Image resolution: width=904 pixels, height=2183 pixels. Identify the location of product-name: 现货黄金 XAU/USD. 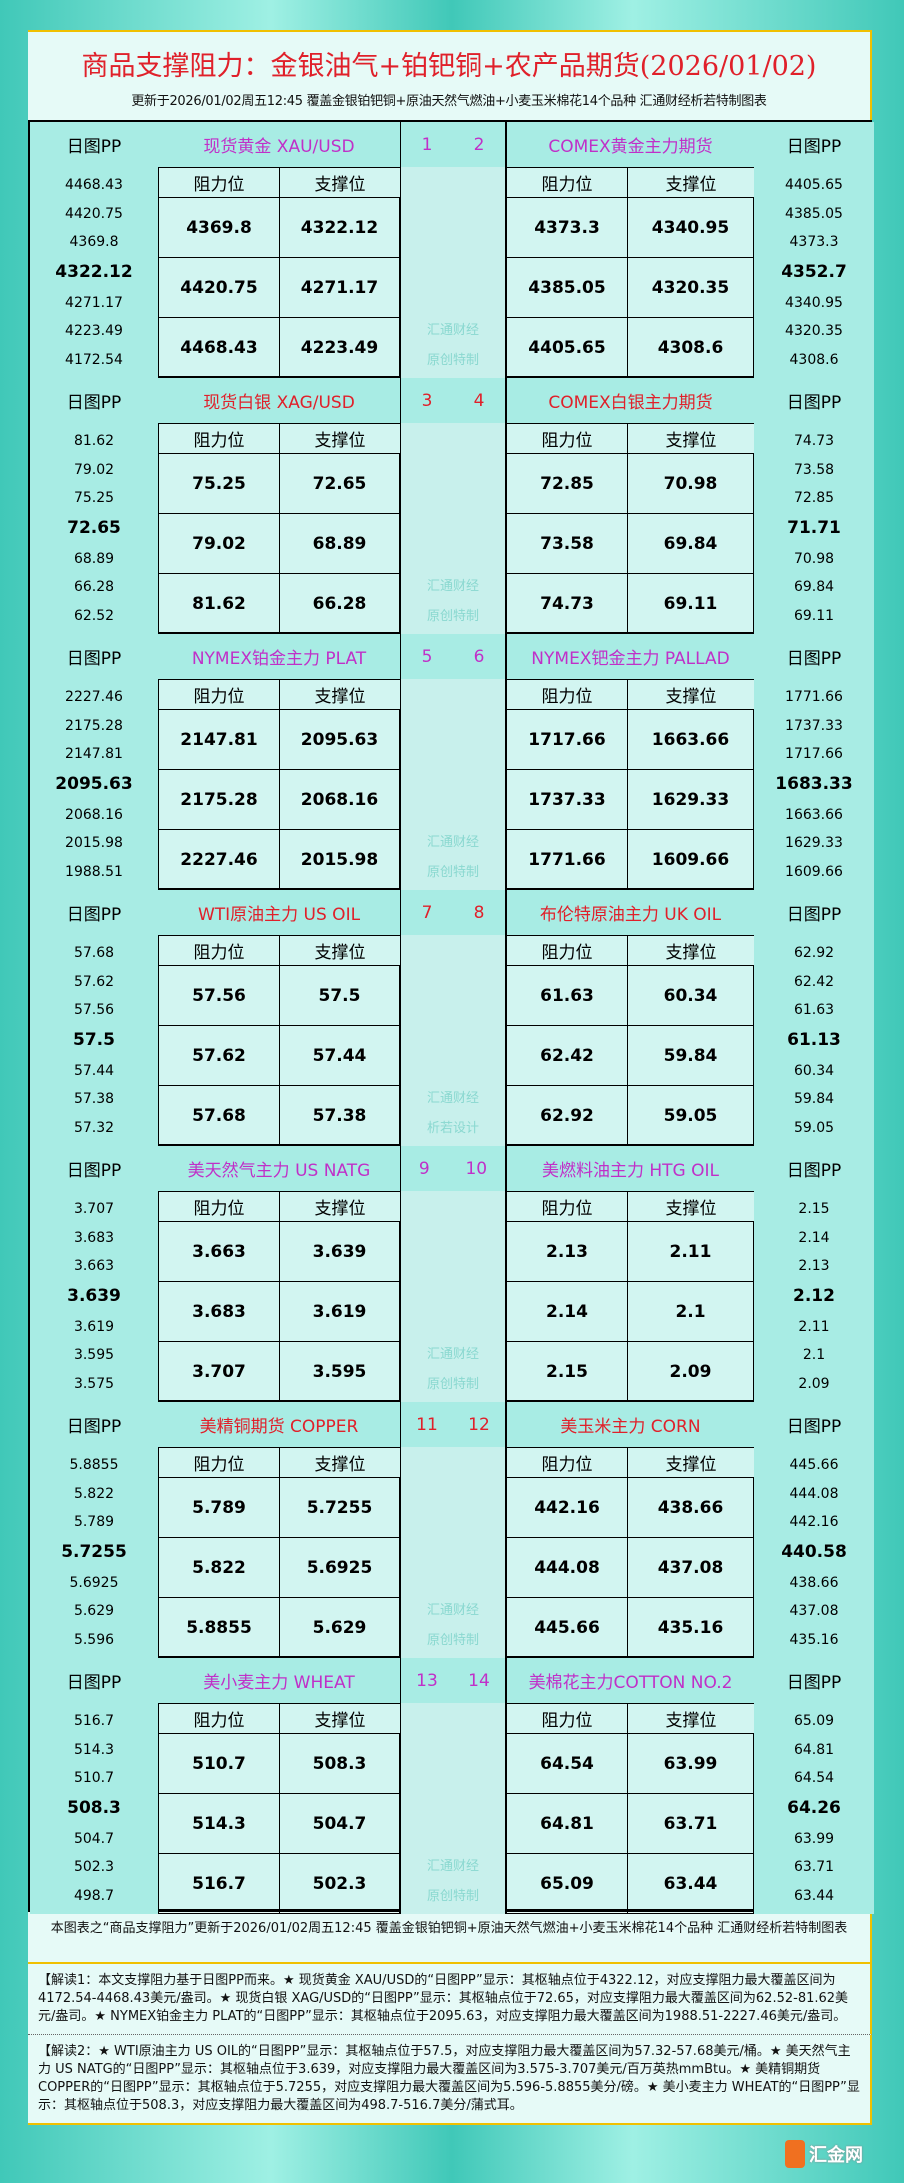
(279, 144).